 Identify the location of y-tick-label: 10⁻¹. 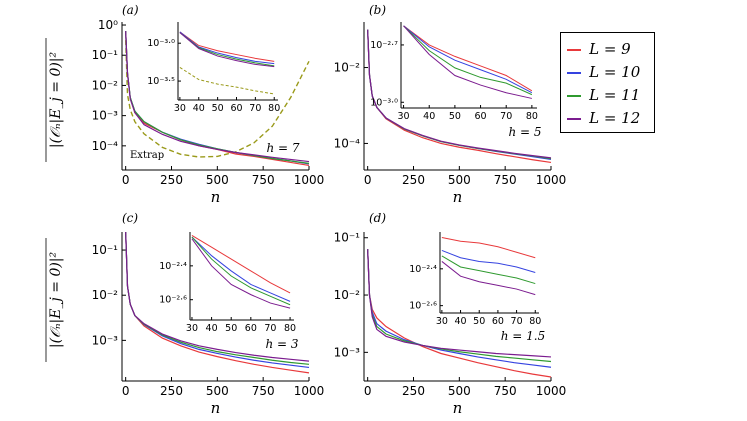
(105, 250).